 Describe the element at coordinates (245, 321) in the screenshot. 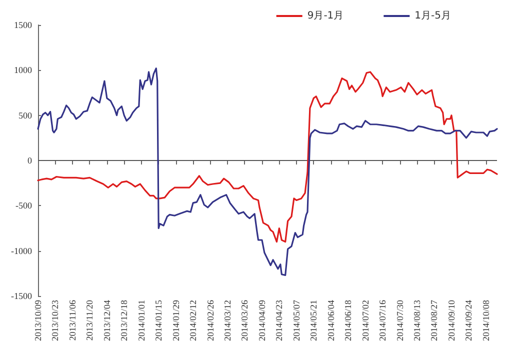

I see `x-tick-label: 2014/03/26` at that location.